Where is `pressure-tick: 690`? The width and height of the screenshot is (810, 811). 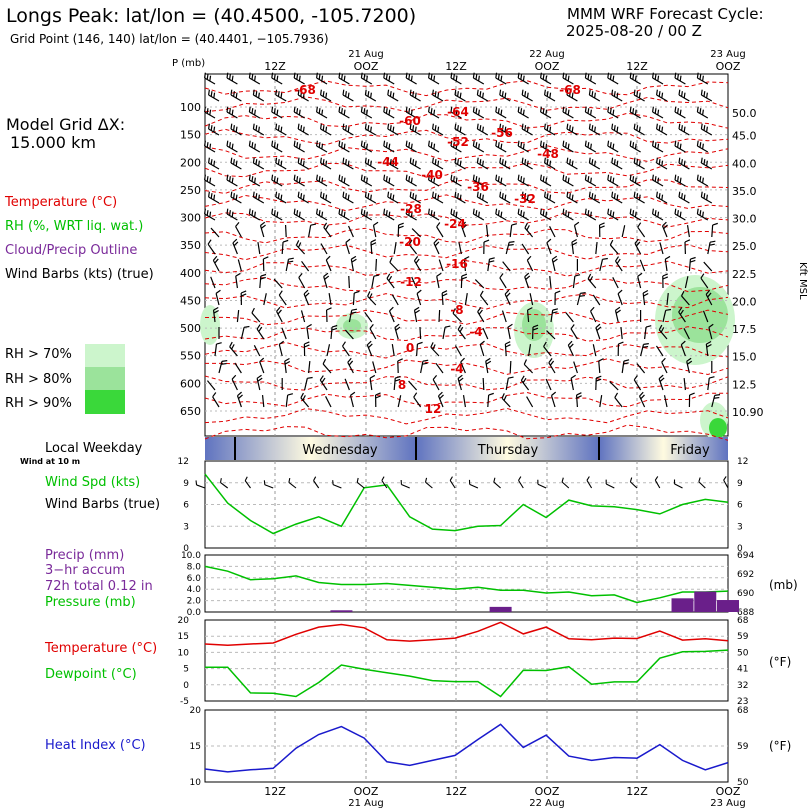
pressure-tick: 690 is located at coordinates (745, 594).